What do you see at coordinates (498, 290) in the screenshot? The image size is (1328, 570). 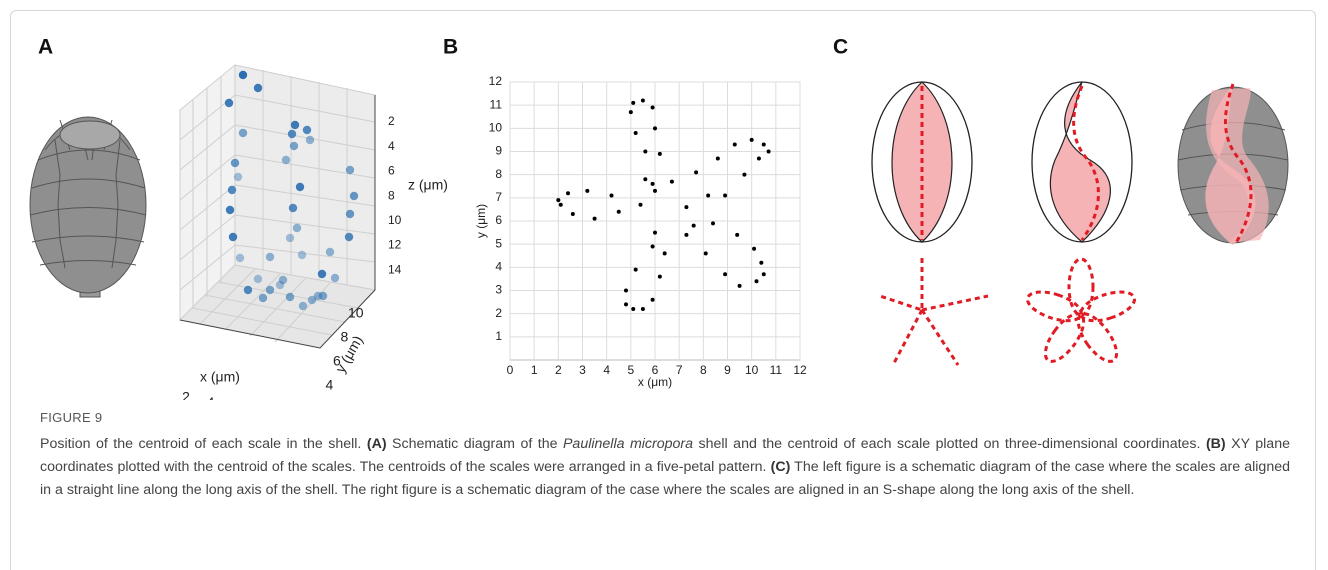 I see `y-tick-label: 3` at bounding box center [498, 290].